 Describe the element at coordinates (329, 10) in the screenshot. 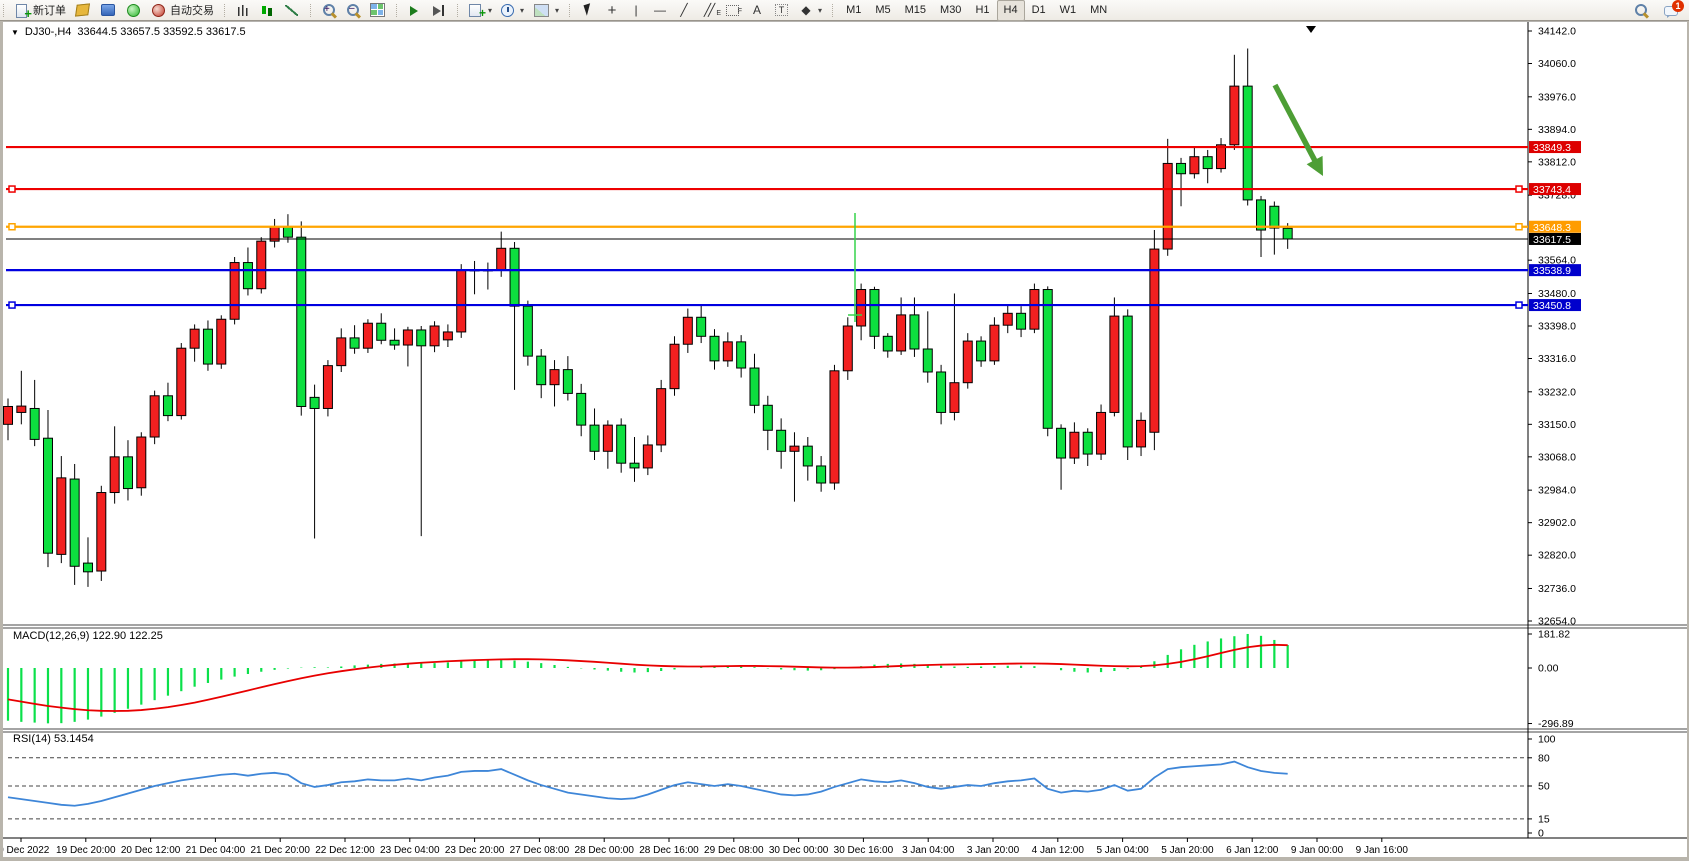

I see `zoom-in-button` at that location.